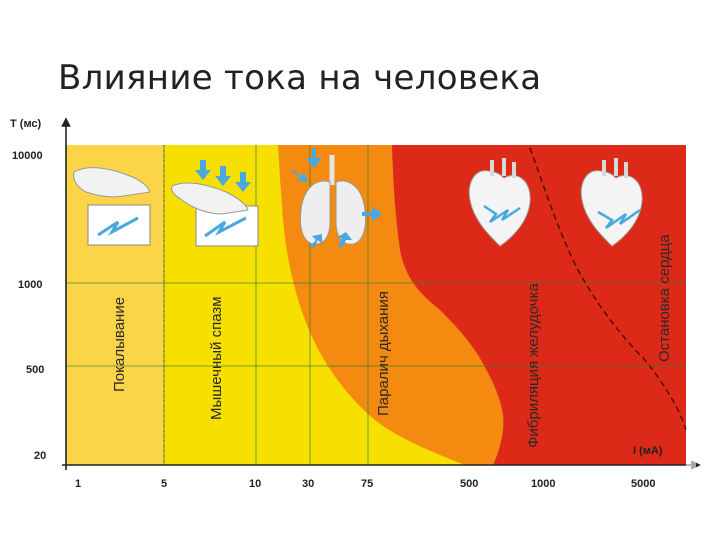 Image resolution: width=720 pixels, height=540 pixels. What do you see at coordinates (383, 353) in the screenshot?
I see `zone-label-respiratory-paralysis: Паралич дыхания` at bounding box center [383, 353].